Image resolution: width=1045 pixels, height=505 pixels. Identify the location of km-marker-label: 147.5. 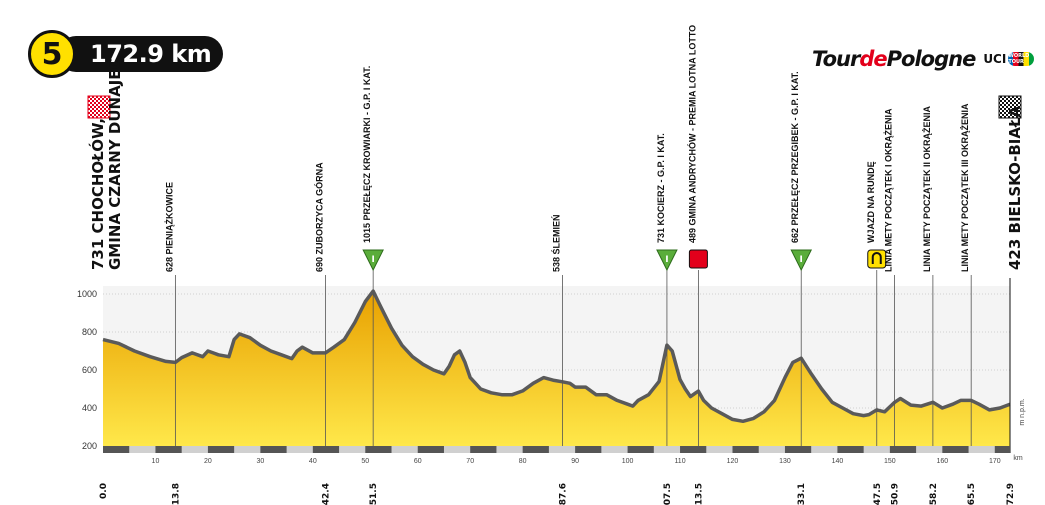
(878, 494).